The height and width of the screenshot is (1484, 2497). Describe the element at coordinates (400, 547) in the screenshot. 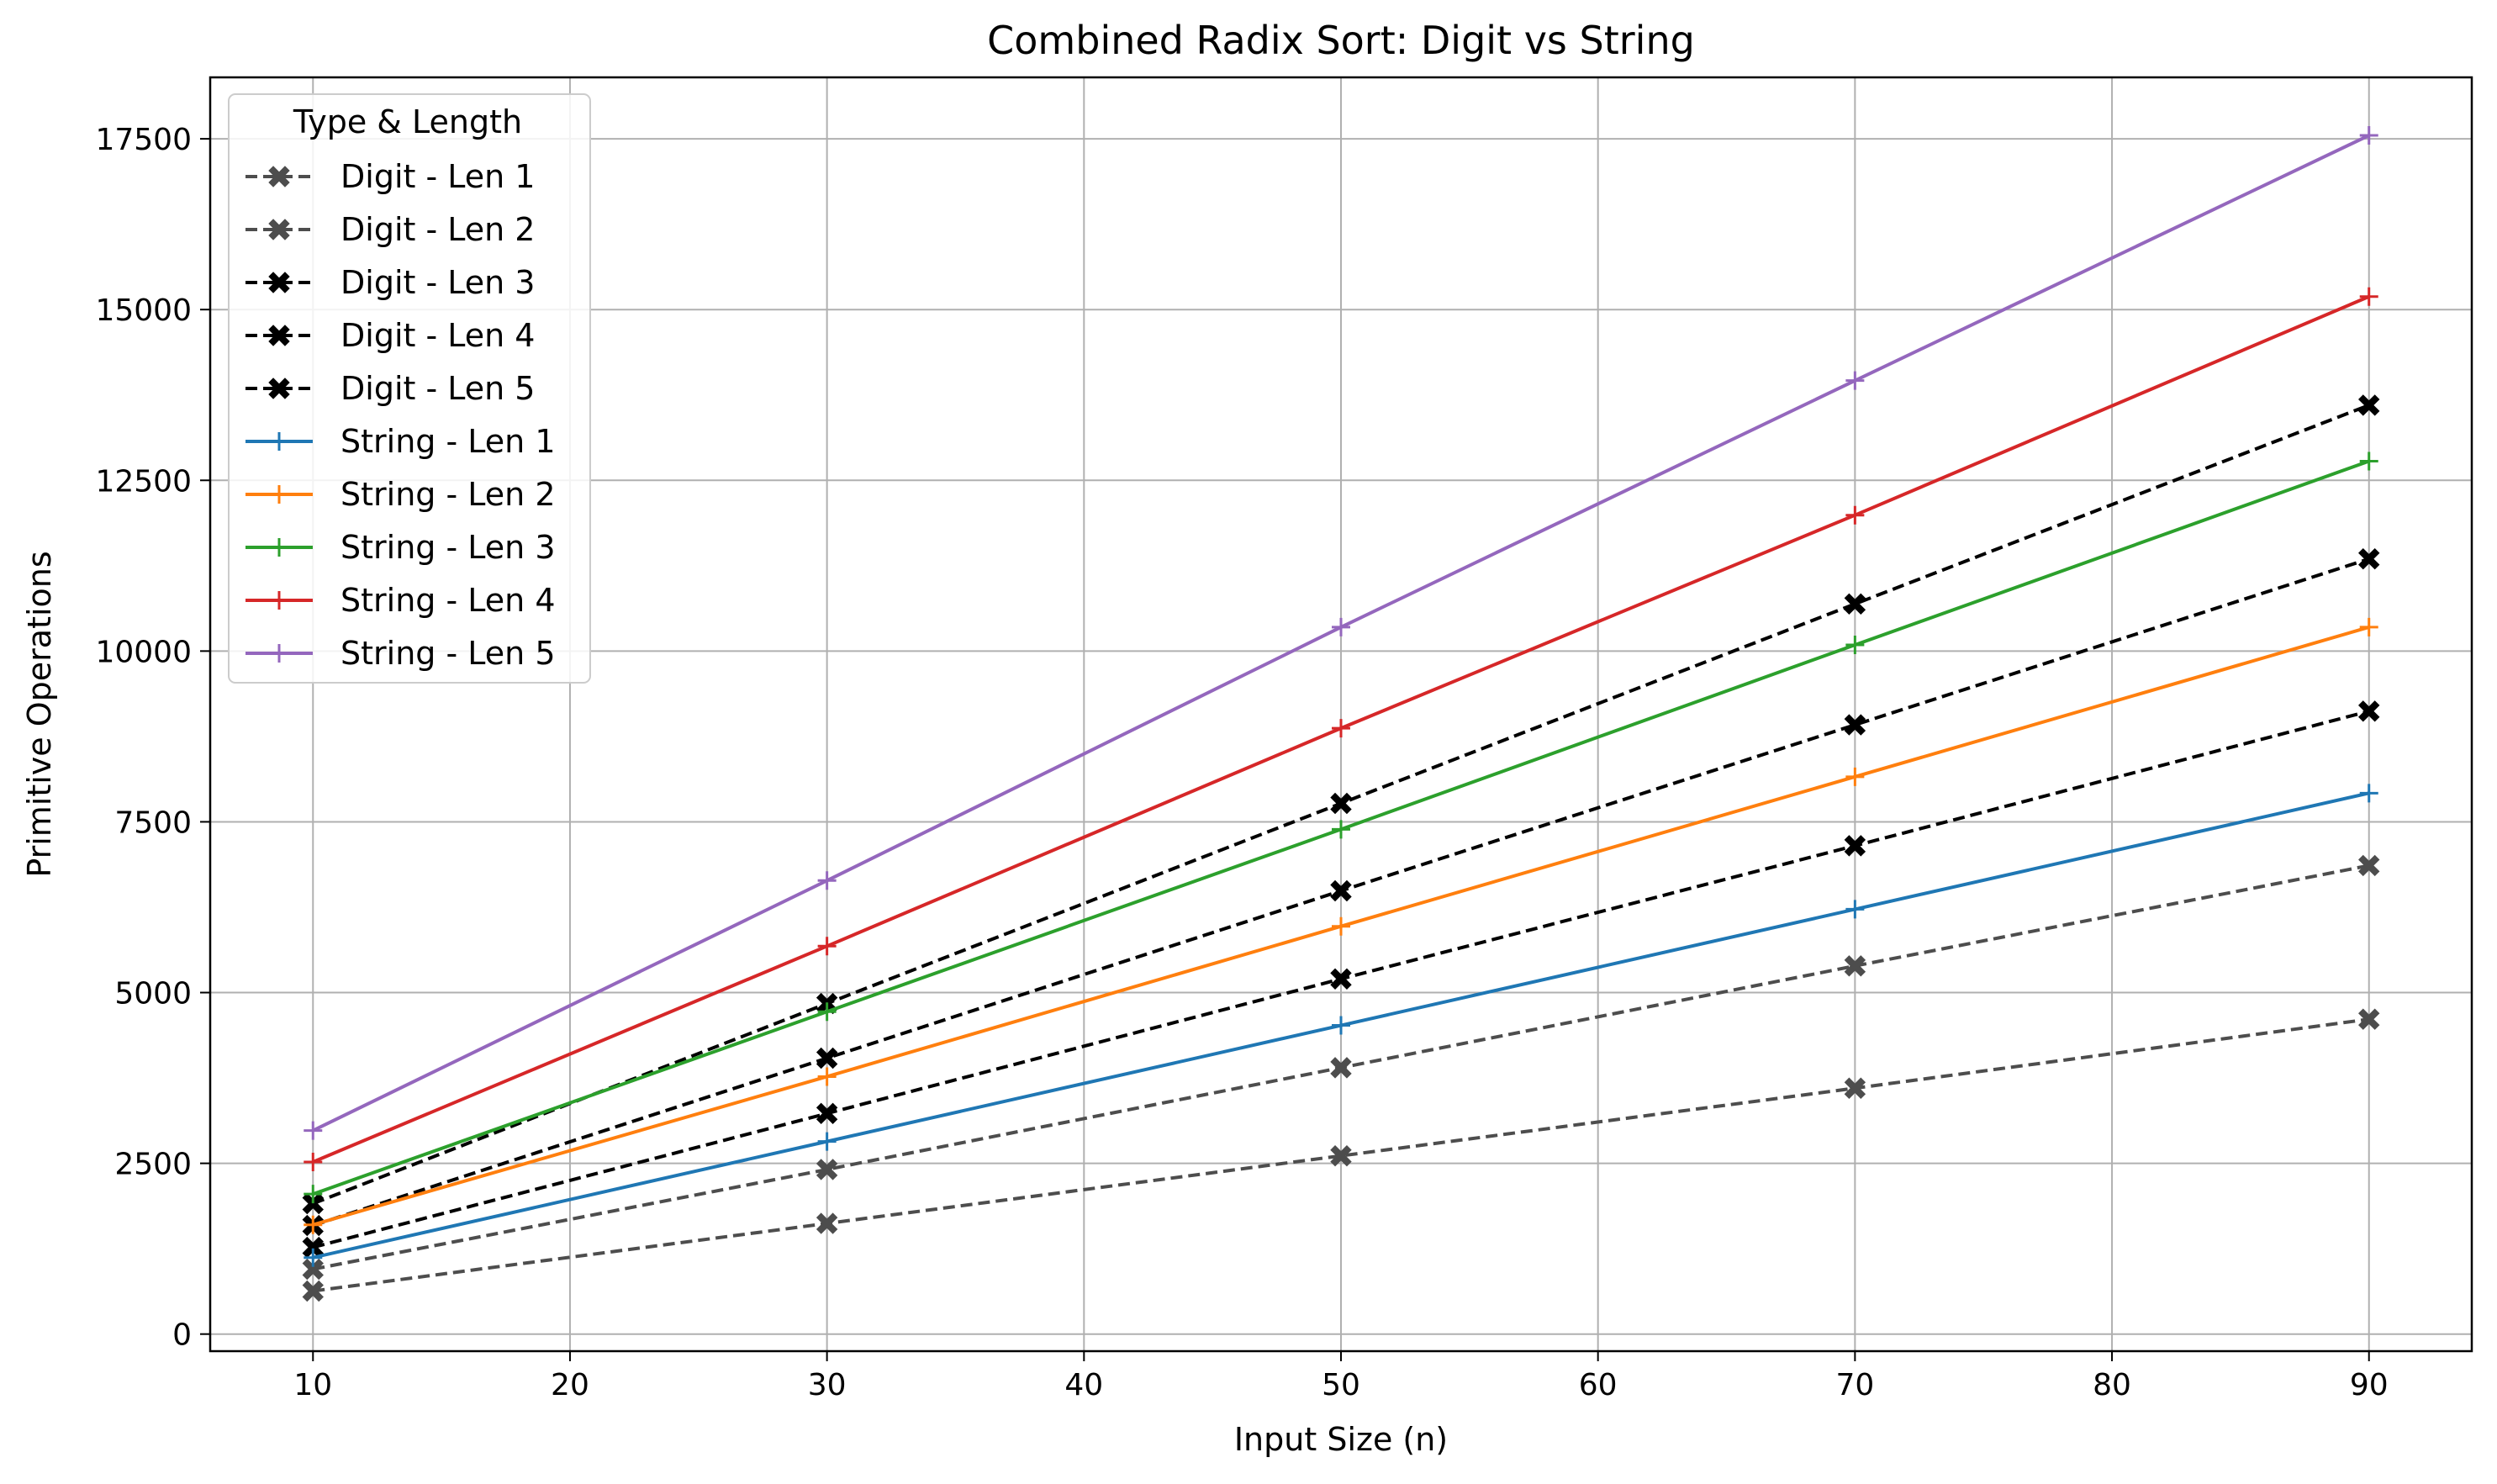

I see `legend-item: String - Len 3` at that location.